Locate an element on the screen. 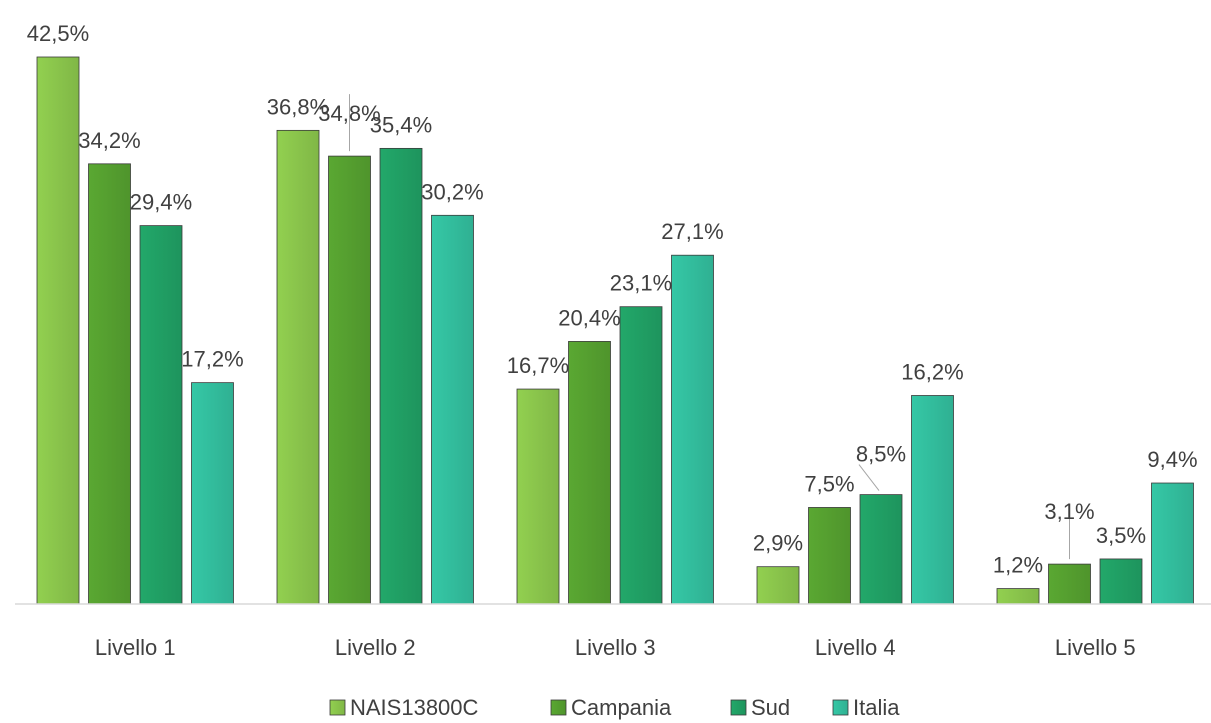  legend: NAIS13800C Campania Sud Italia is located at coordinates (614, 707).